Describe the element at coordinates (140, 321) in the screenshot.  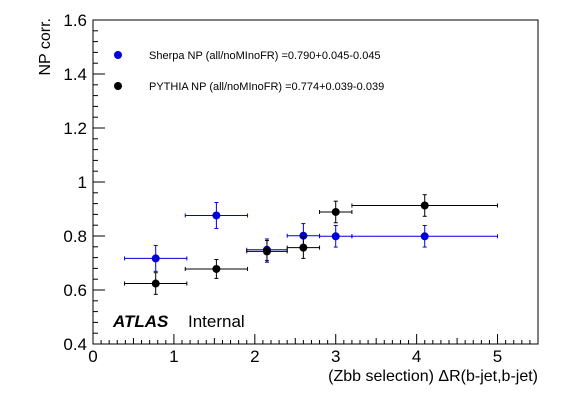
I see `atlas-label: ATLAS` at that location.